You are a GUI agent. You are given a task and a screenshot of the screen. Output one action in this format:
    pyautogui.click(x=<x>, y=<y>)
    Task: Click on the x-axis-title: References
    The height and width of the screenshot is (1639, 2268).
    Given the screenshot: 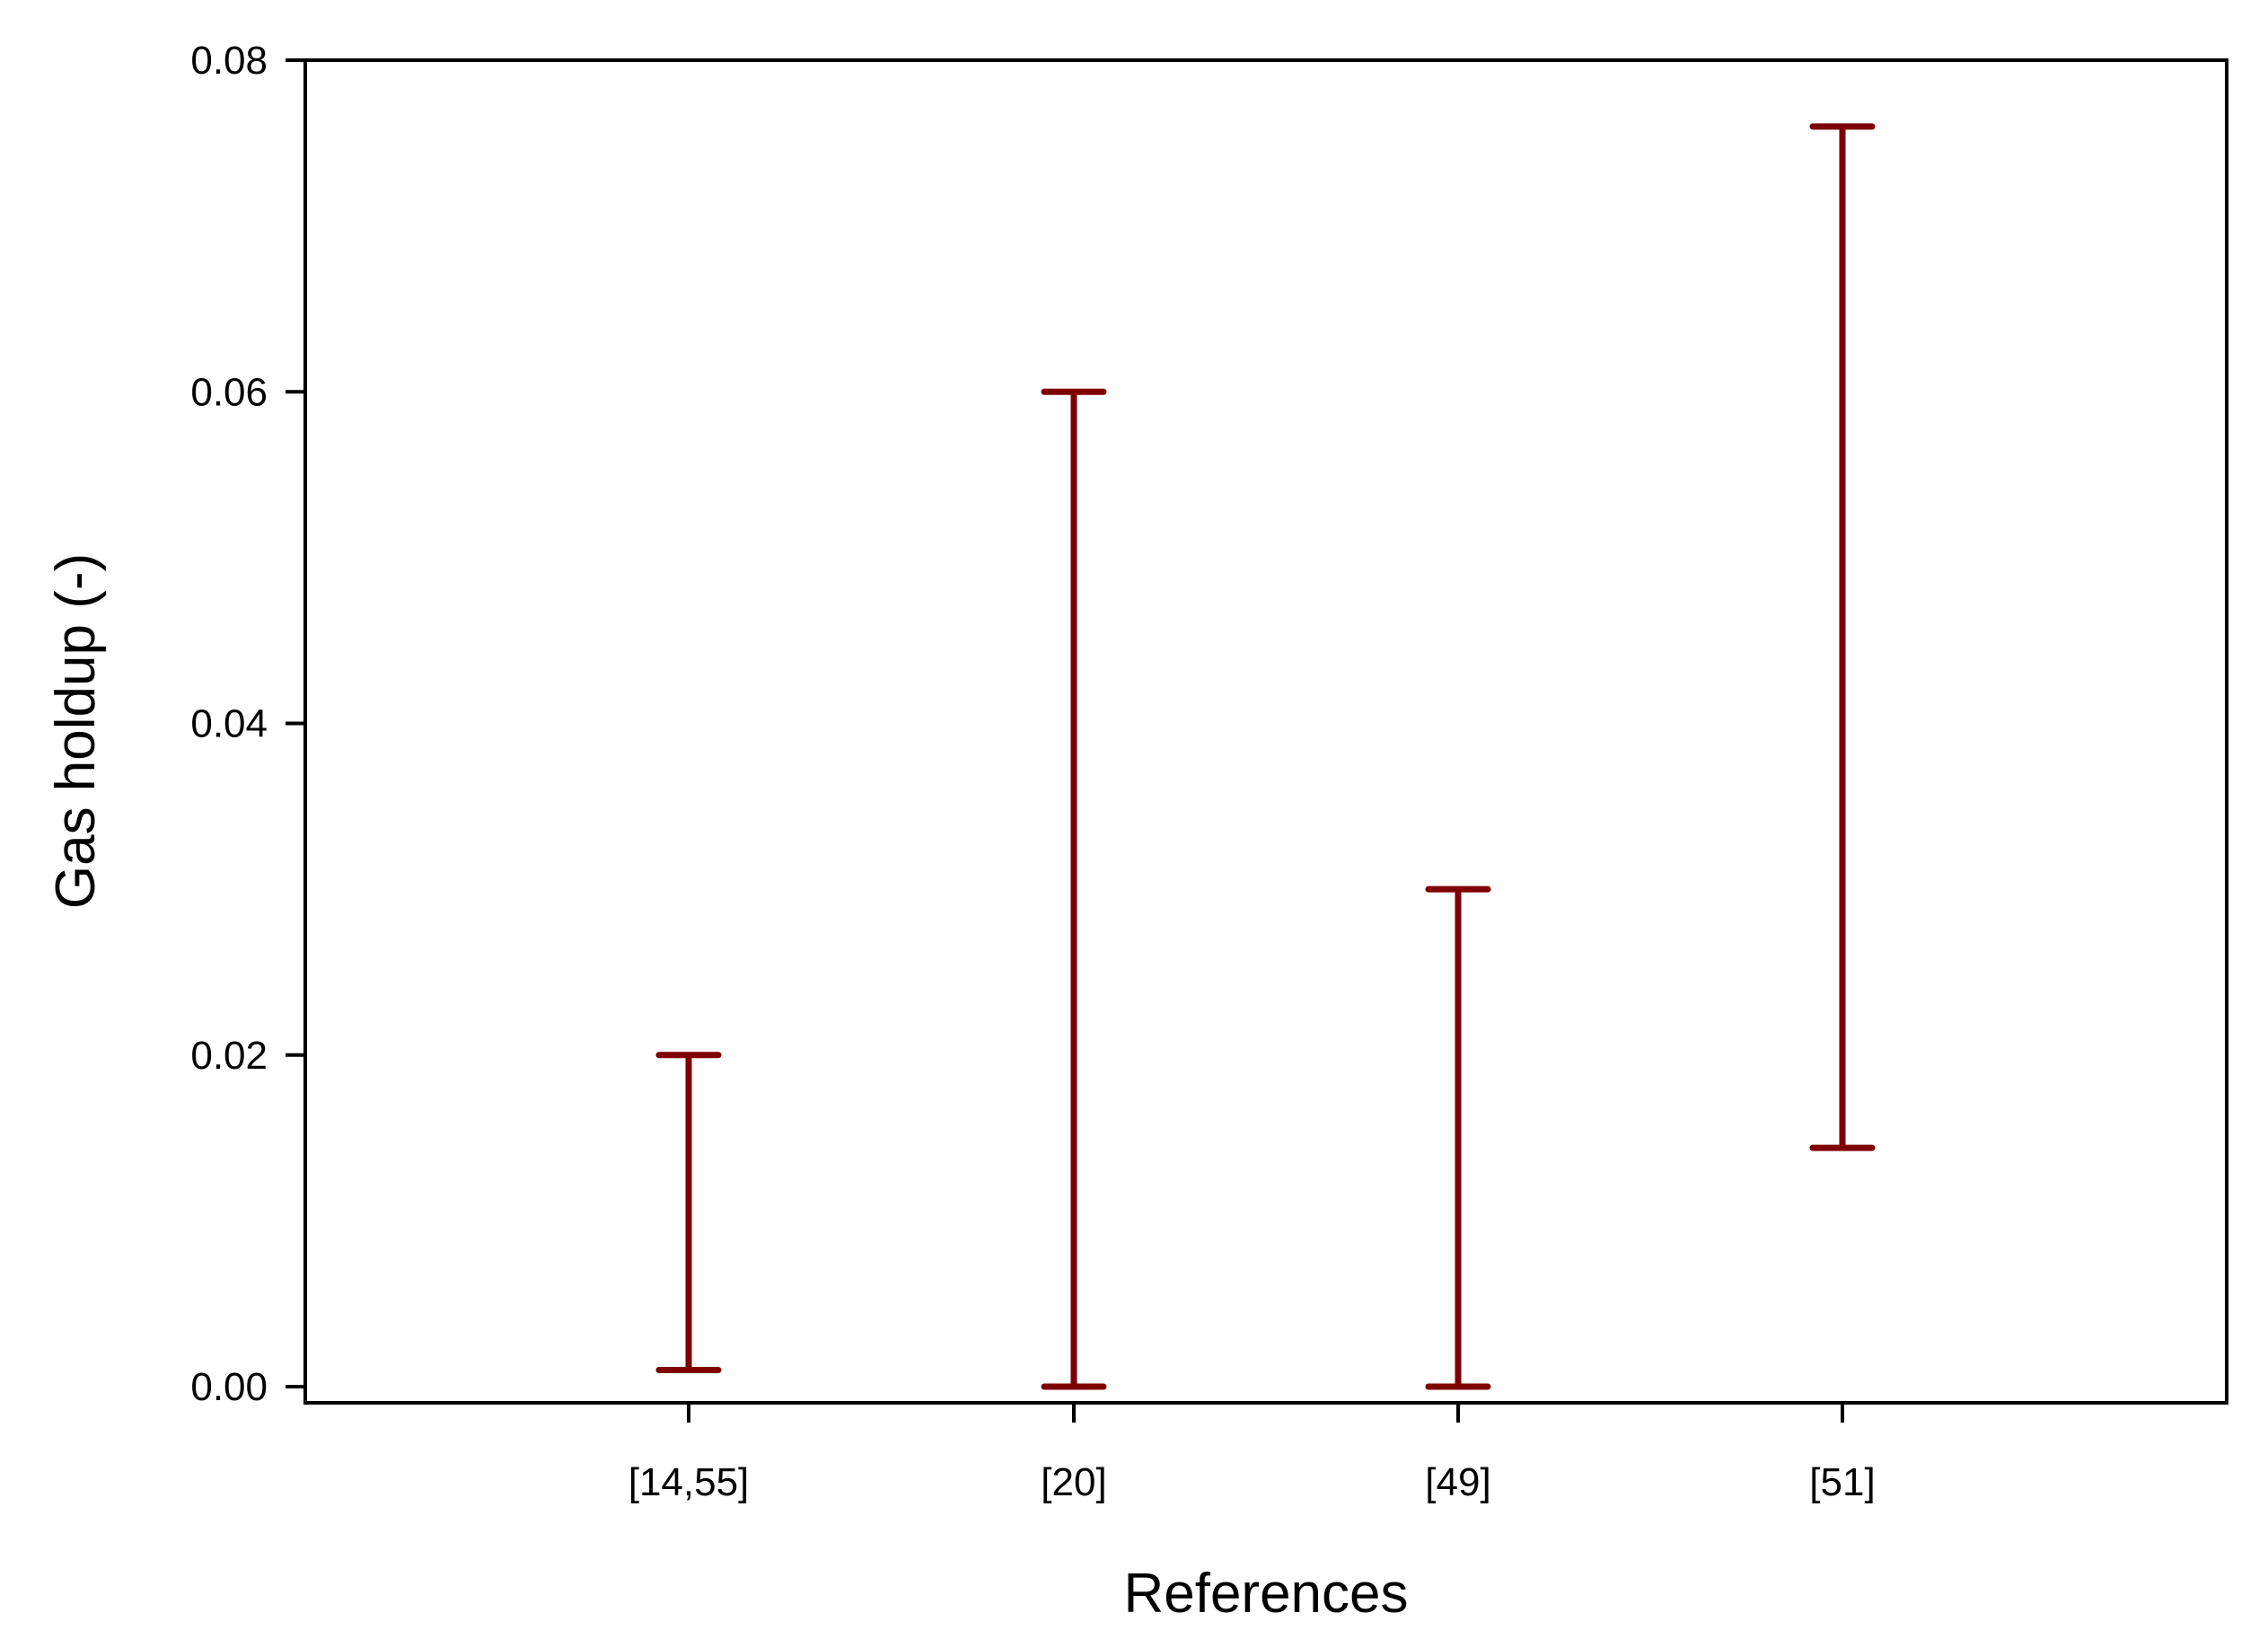 What is the action you would take?
    pyautogui.click(x=1265, y=1594)
    